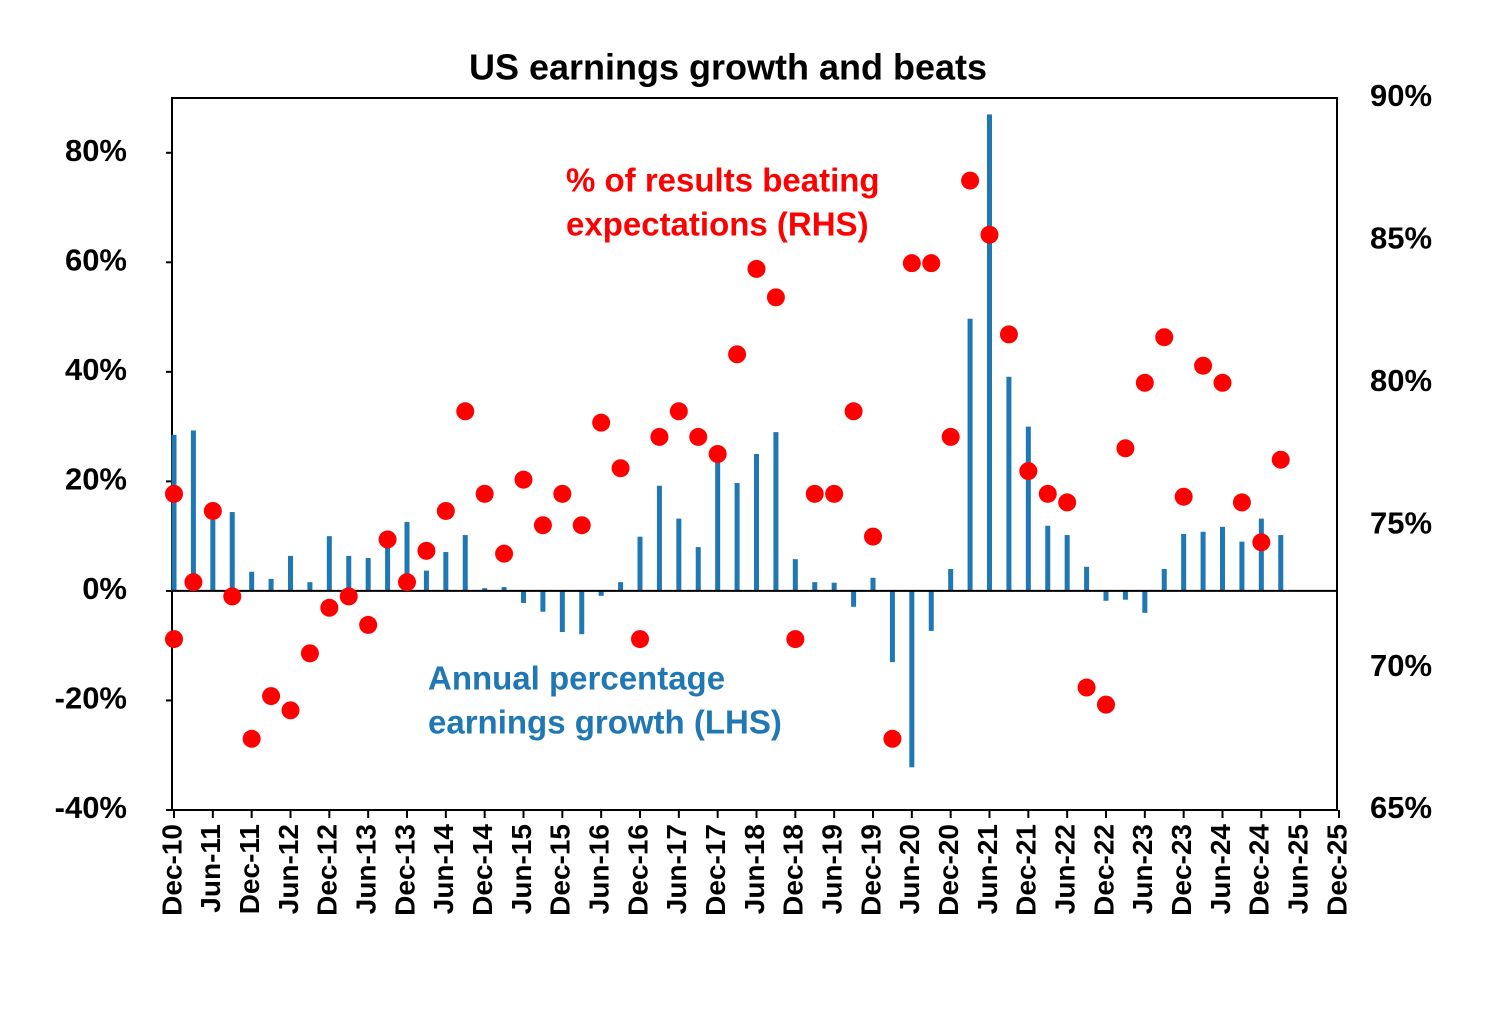 This screenshot has width=1500, height=1018. I want to click on y-tick-label: 0%, so click(104, 588).